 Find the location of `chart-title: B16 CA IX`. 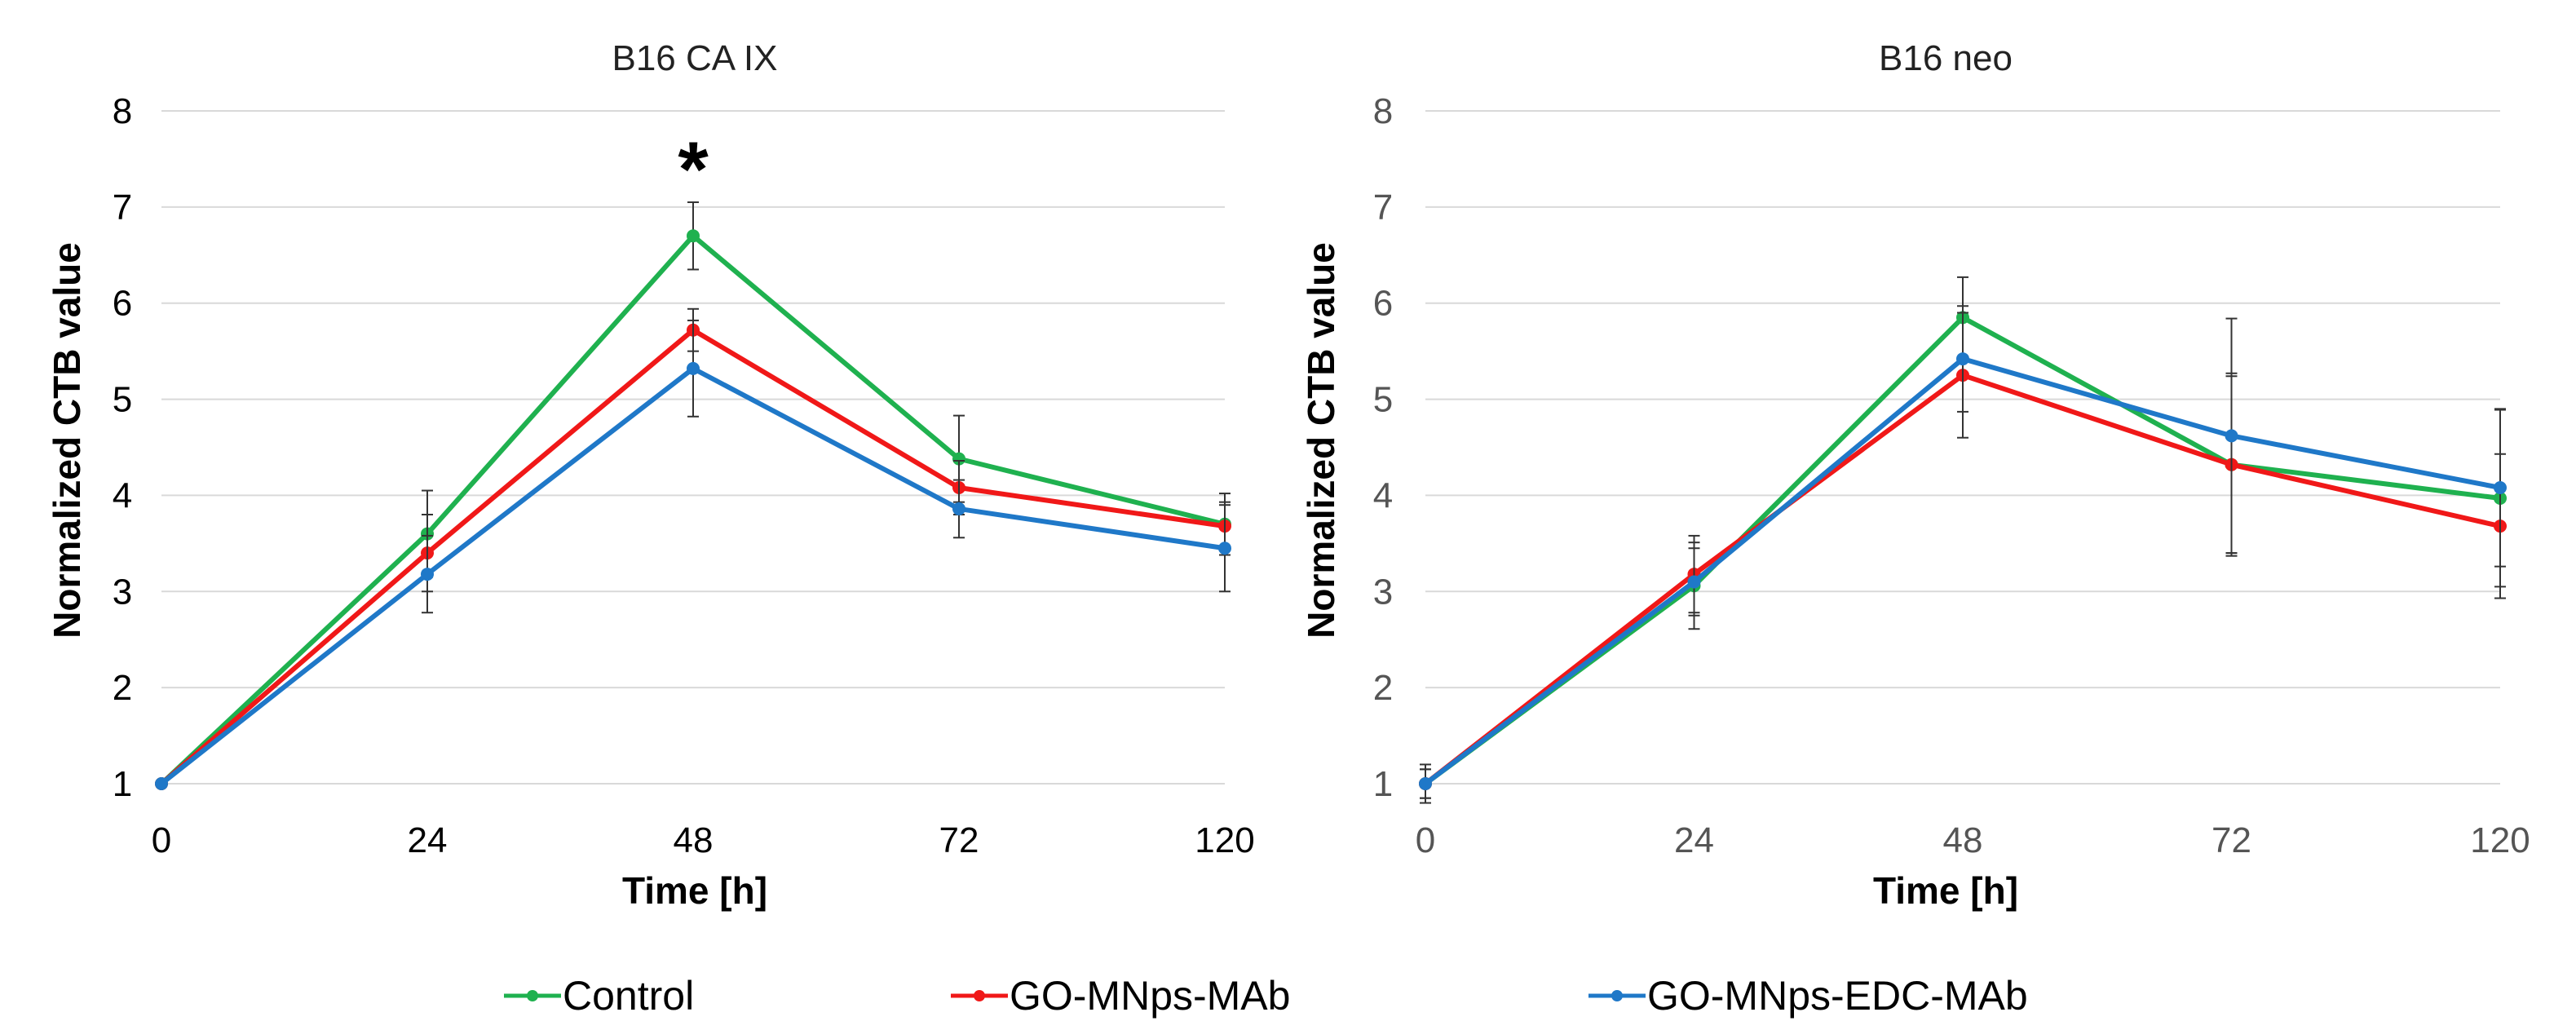

chart-title: B16 CA IX is located at coordinates (694, 58).